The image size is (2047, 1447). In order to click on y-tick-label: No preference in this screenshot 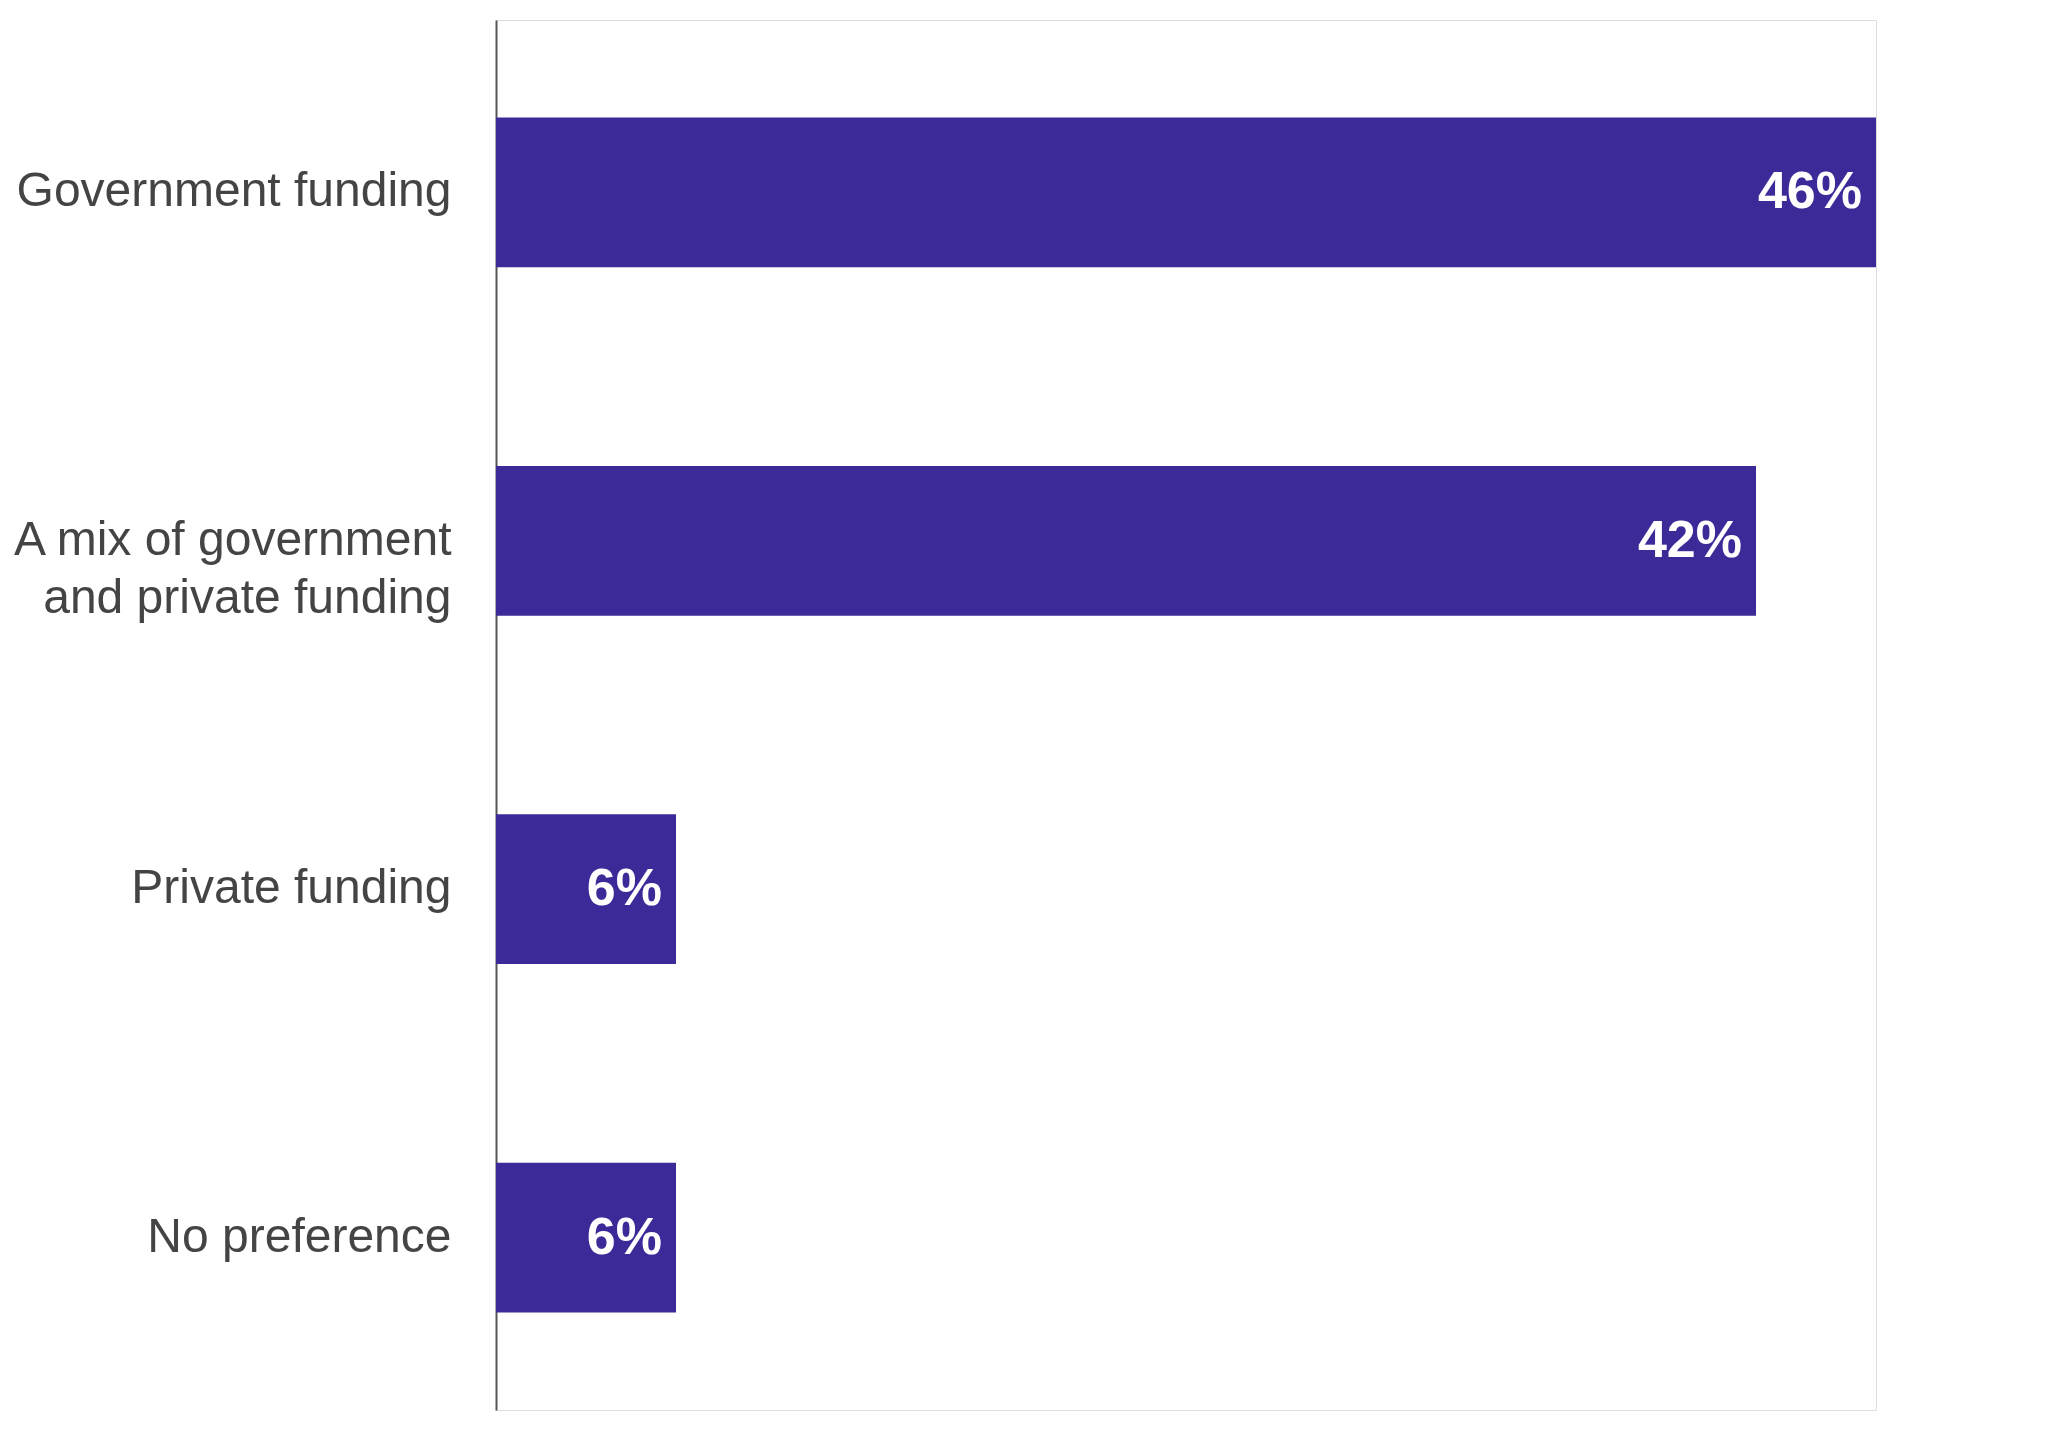, I will do `click(299, 1235)`.